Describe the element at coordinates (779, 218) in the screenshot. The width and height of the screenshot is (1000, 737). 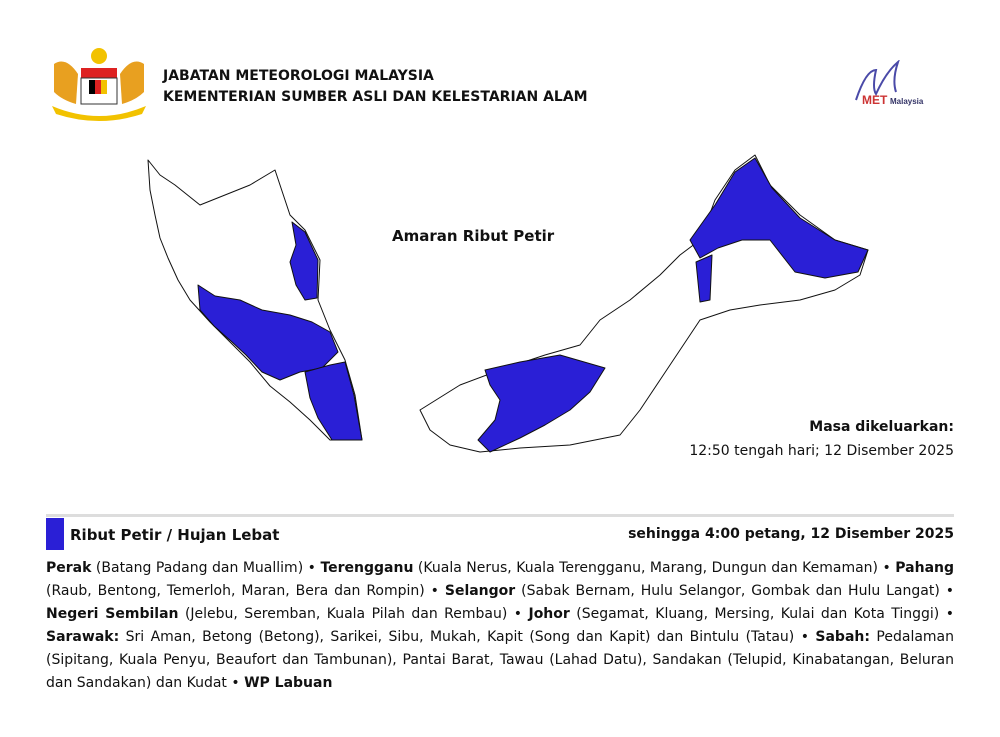
I see `warning-area-sabah-north` at that location.